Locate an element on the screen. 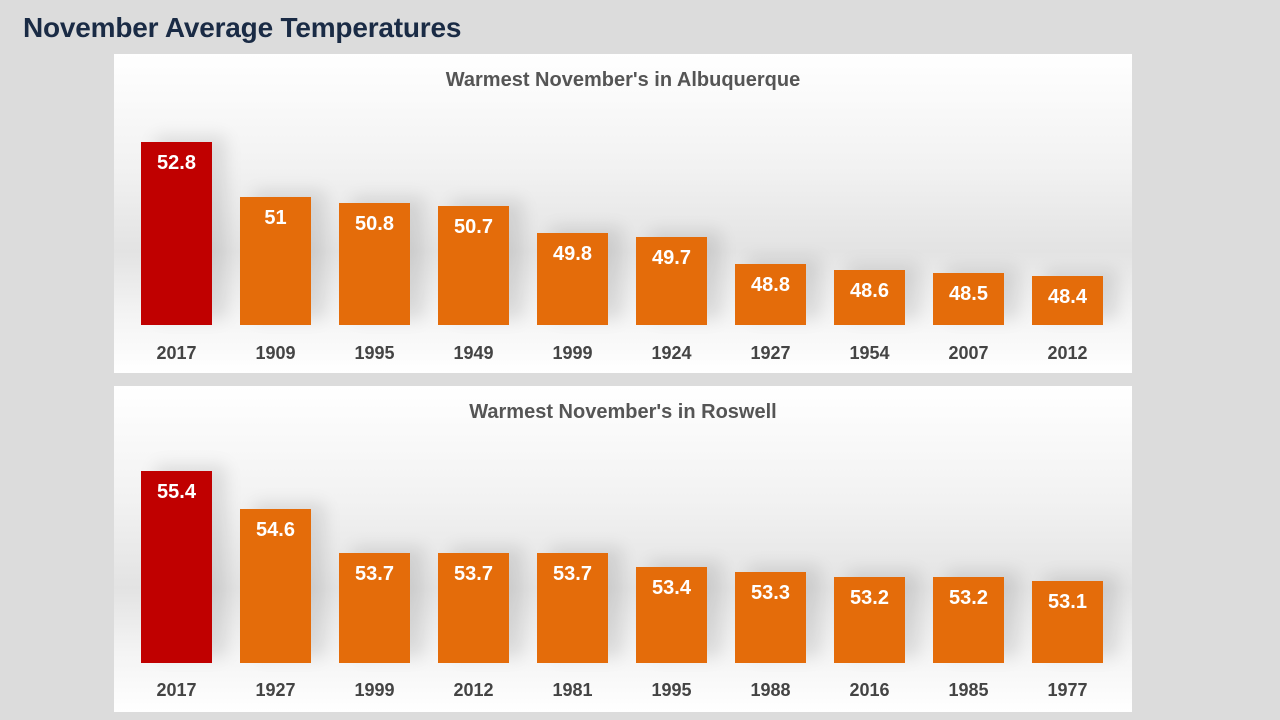 This screenshot has width=1280, height=720. bar-1954 is located at coordinates (869, 297).